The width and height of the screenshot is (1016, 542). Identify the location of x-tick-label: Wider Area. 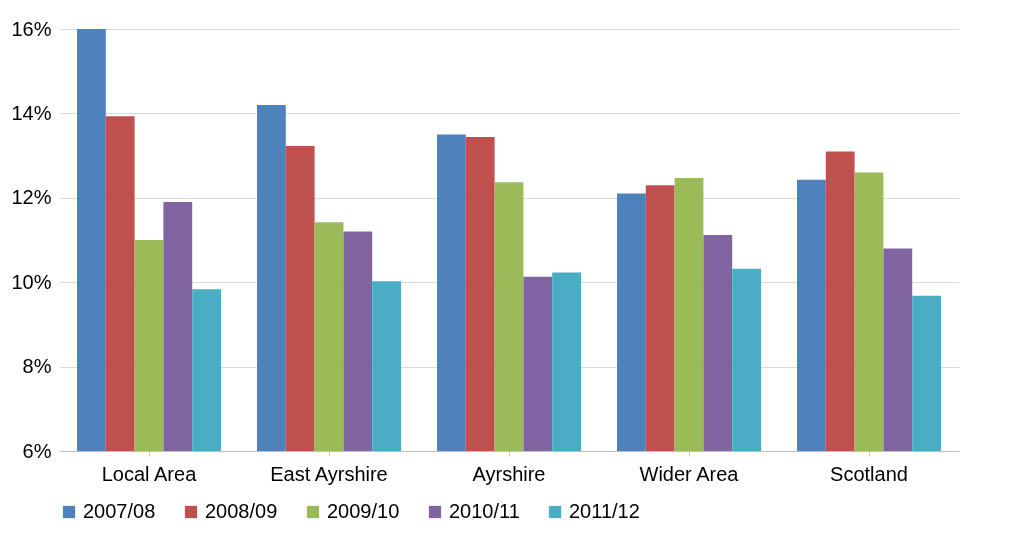
(689, 473).